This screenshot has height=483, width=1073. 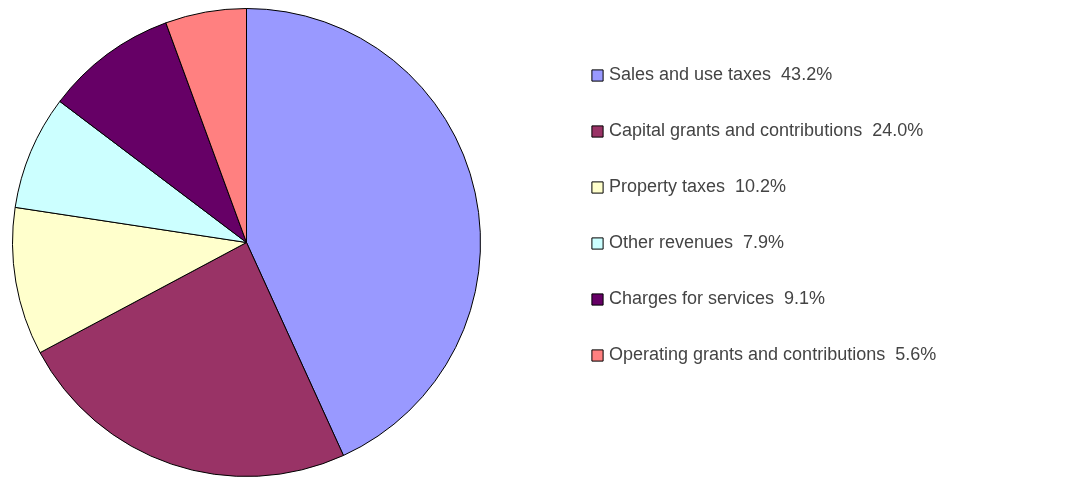 What do you see at coordinates (721, 74) in the screenshot?
I see `legend-label: Sales and use taxes 43.2%` at bounding box center [721, 74].